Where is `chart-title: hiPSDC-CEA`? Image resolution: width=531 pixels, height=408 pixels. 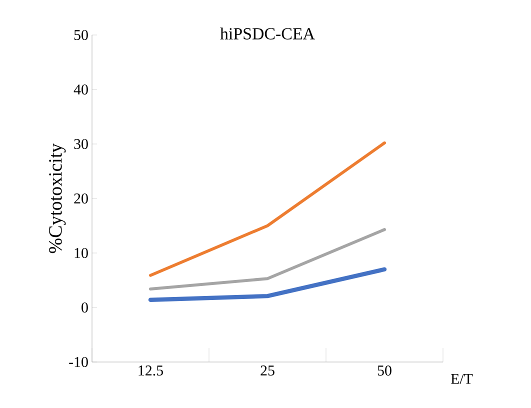 chart-title: hiPSDC-CEA is located at coordinates (267, 34).